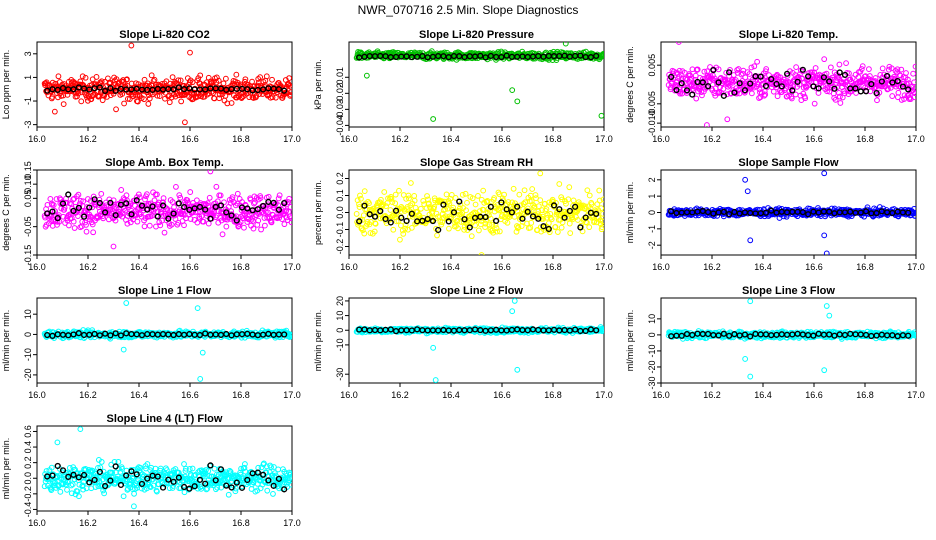 Image resolution: width=936 pixels, height=540 pixels. Describe the element at coordinates (652, 382) in the screenshot. I see `y-tick-label: -30` at that location.